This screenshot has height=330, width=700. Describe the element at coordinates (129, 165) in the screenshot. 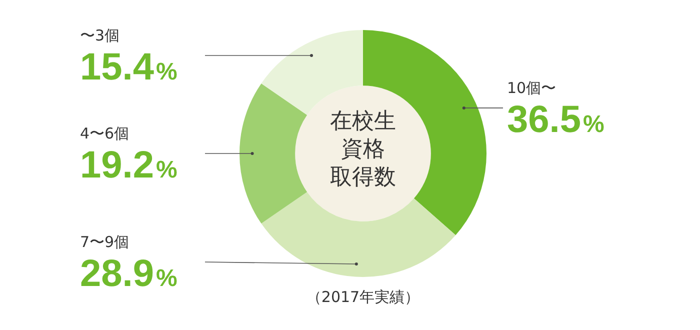

I see `data-label: 19.2%` at that location.